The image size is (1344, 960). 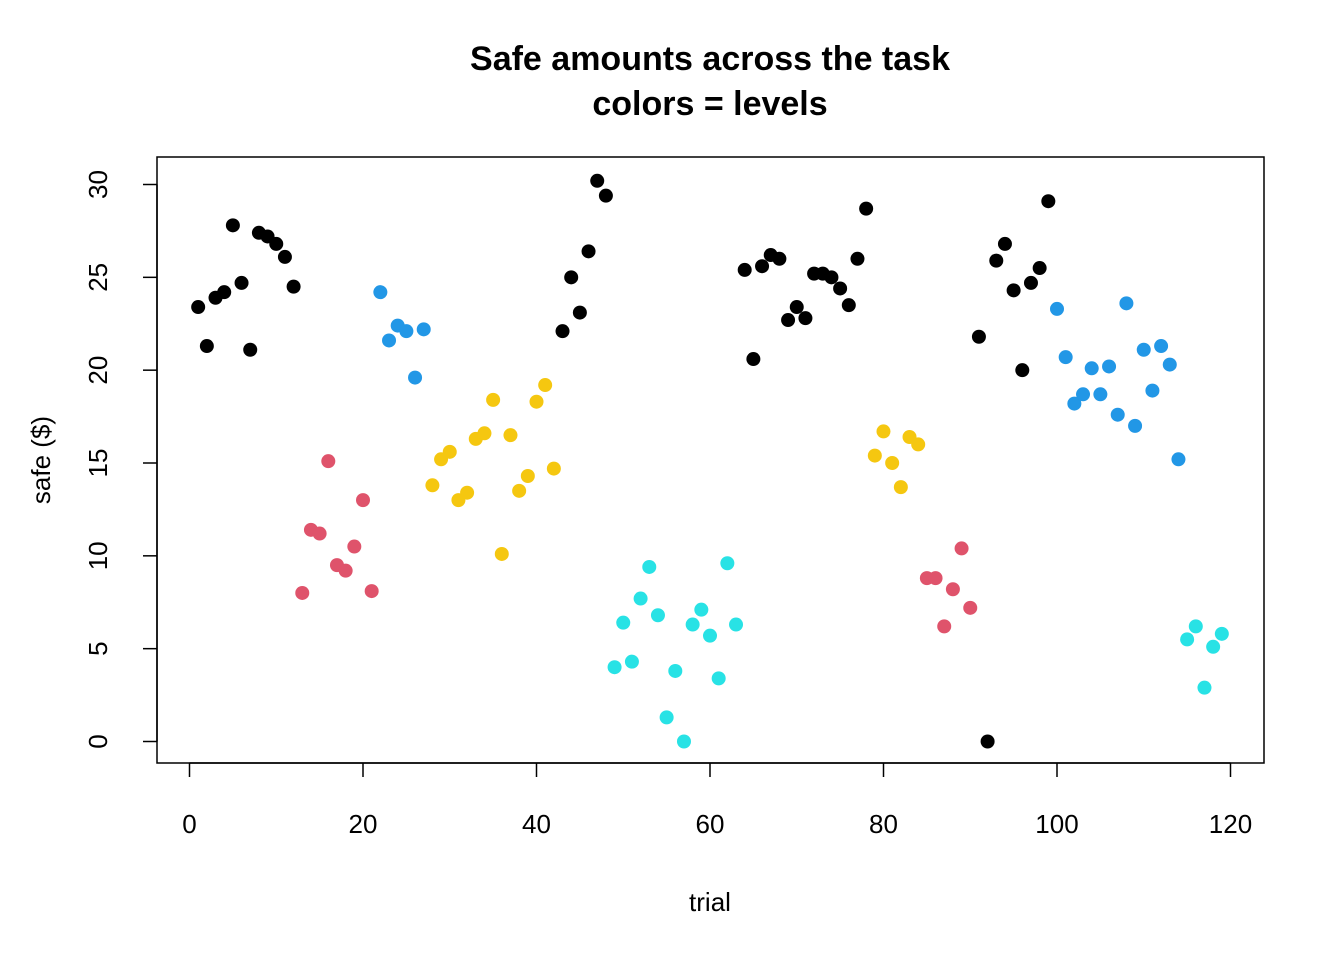 What do you see at coordinates (98, 555) in the screenshot?
I see `y-tick-label: 10` at bounding box center [98, 555].